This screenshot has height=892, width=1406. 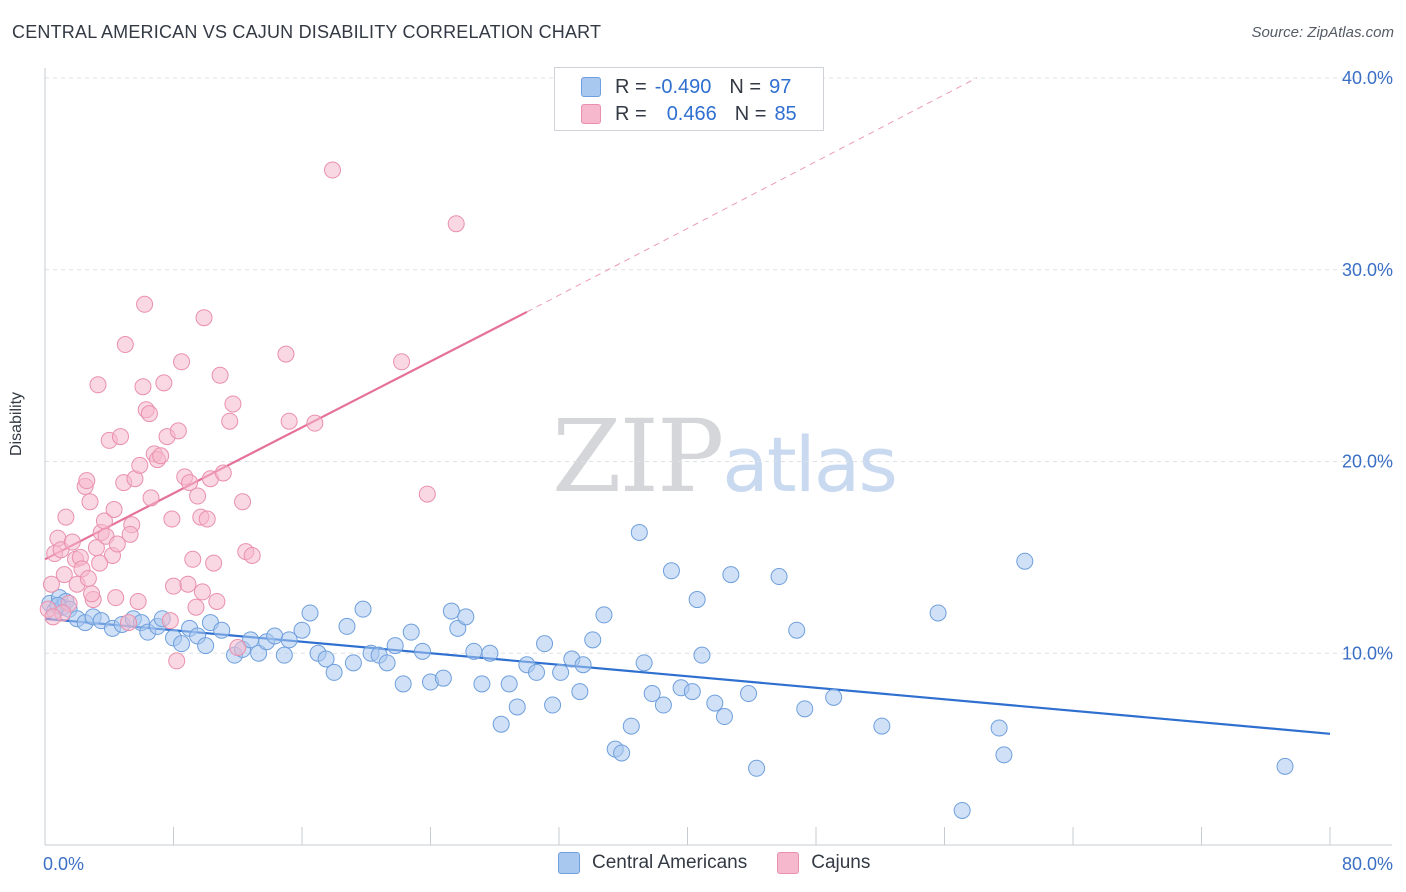 What do you see at coordinates (1367, 653) in the screenshot?
I see `y-tick-label: 10.0%` at bounding box center [1367, 653].